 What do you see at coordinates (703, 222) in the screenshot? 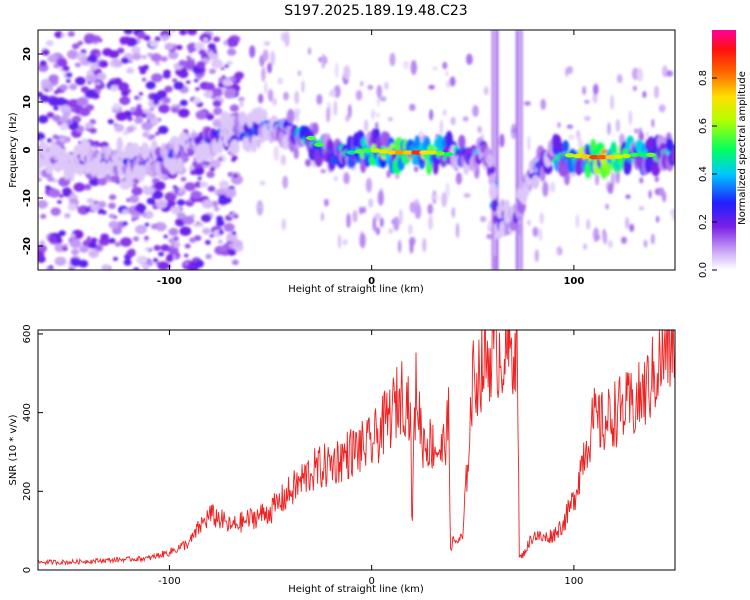
I see `colorbar-tick-label: 0.2` at bounding box center [703, 222].